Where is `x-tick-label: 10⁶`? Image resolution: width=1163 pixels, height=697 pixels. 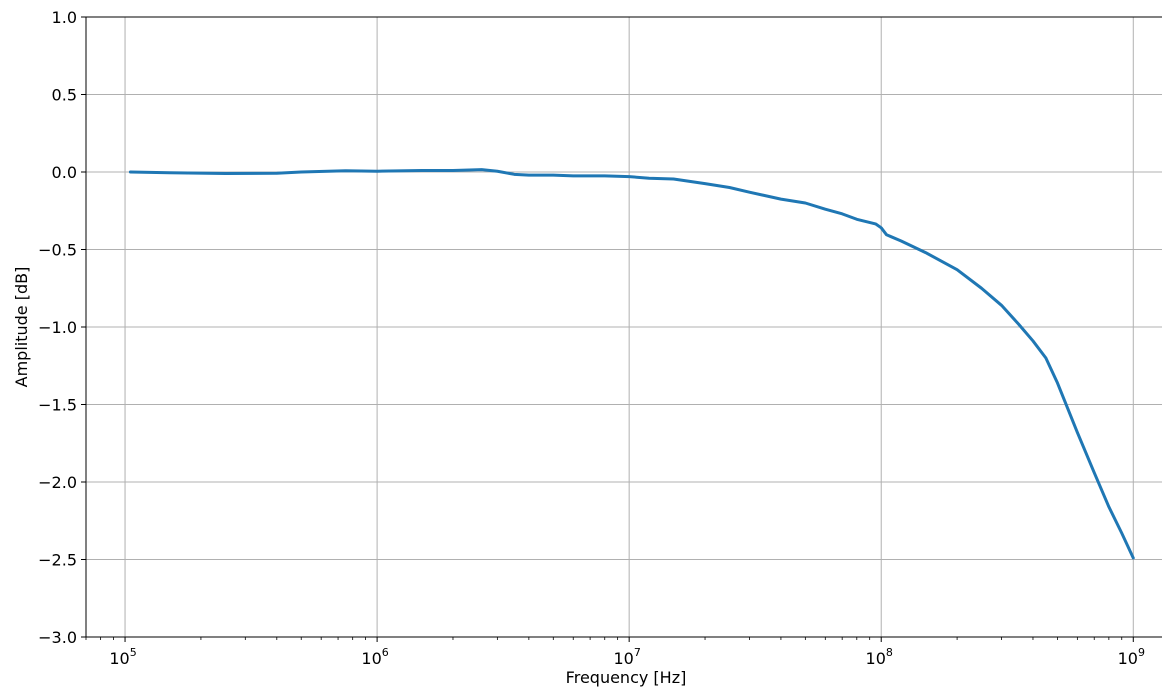
x-tick-label: 10⁶ is located at coordinates (374, 657).